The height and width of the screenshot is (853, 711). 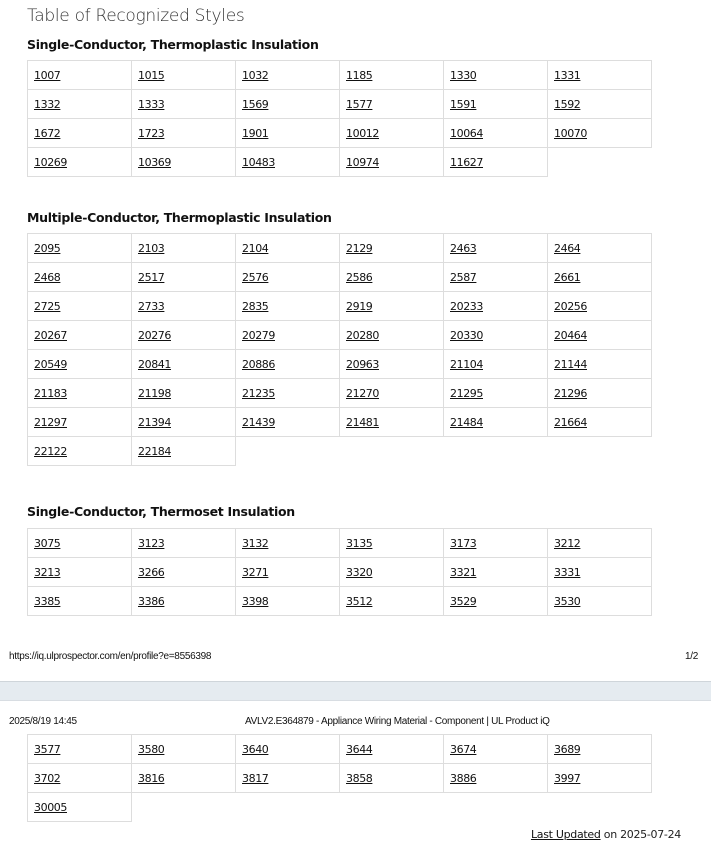 I want to click on style-link: 1331, so click(x=567, y=75).